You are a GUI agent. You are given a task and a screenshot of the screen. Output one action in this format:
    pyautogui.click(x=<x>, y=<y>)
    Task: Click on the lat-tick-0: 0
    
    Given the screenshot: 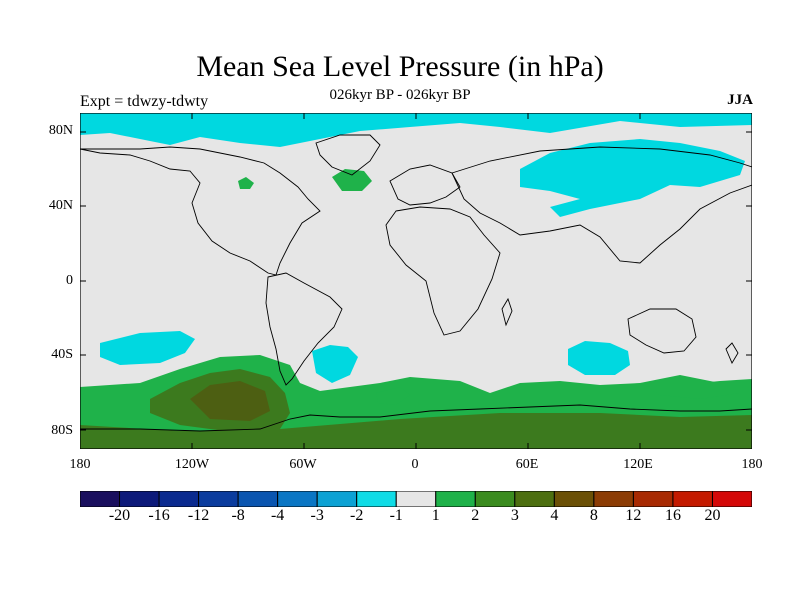 What is the action you would take?
    pyautogui.click(x=69, y=280)
    